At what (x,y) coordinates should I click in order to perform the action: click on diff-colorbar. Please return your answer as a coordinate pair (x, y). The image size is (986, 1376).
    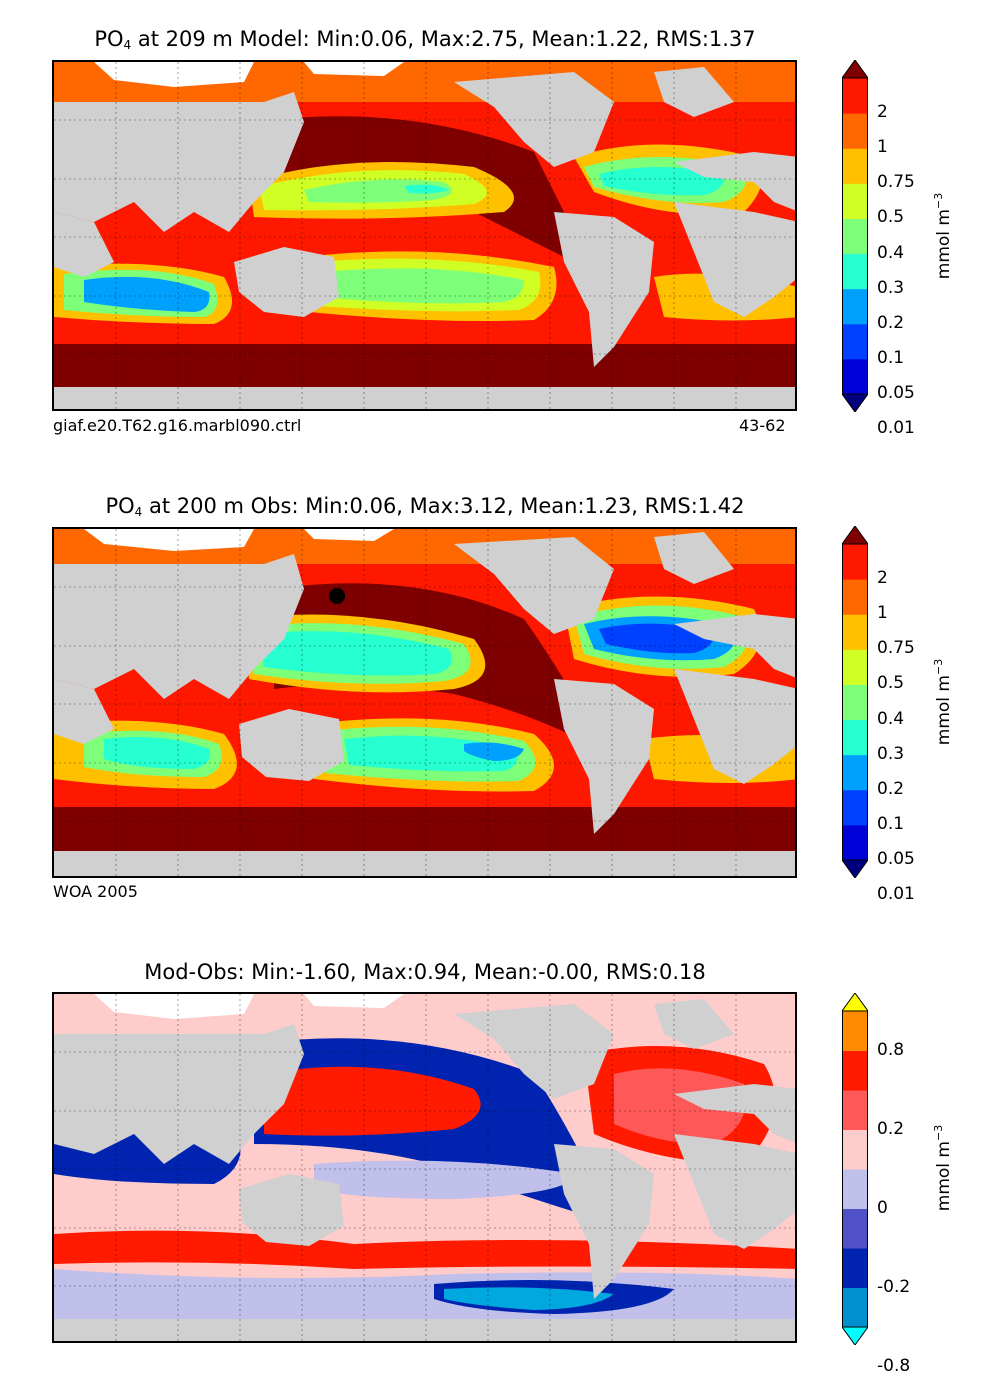
    Looking at the image, I should click on (855, 1169).